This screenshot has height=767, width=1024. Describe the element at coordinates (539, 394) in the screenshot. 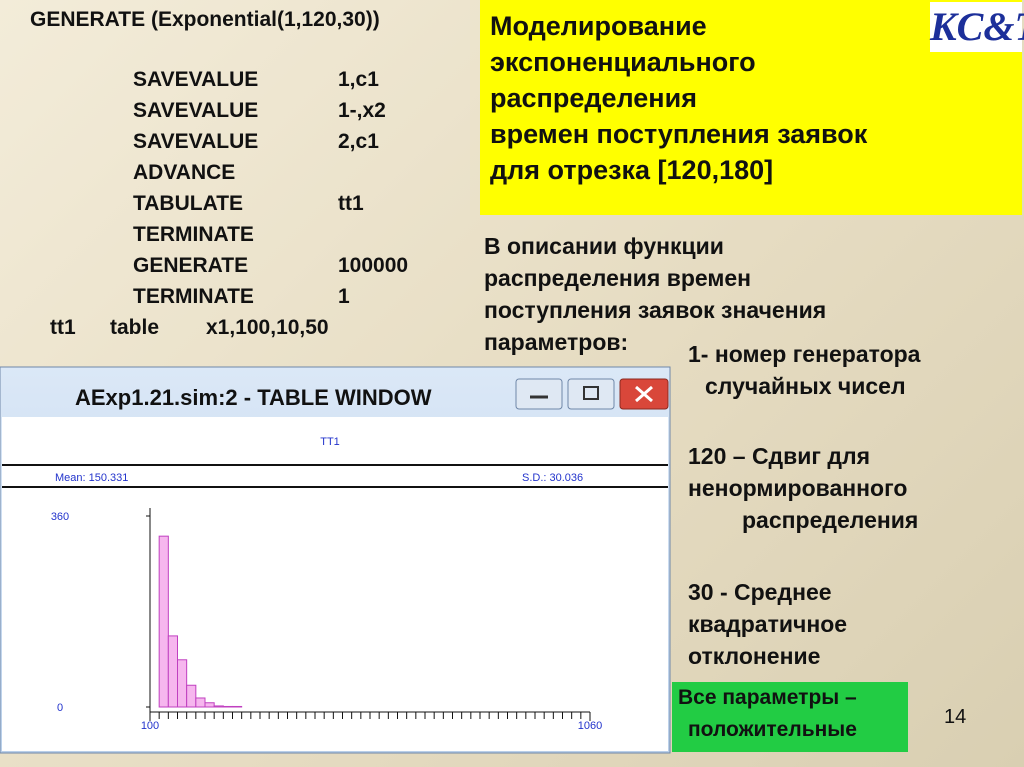

I see `minimize-button` at that location.